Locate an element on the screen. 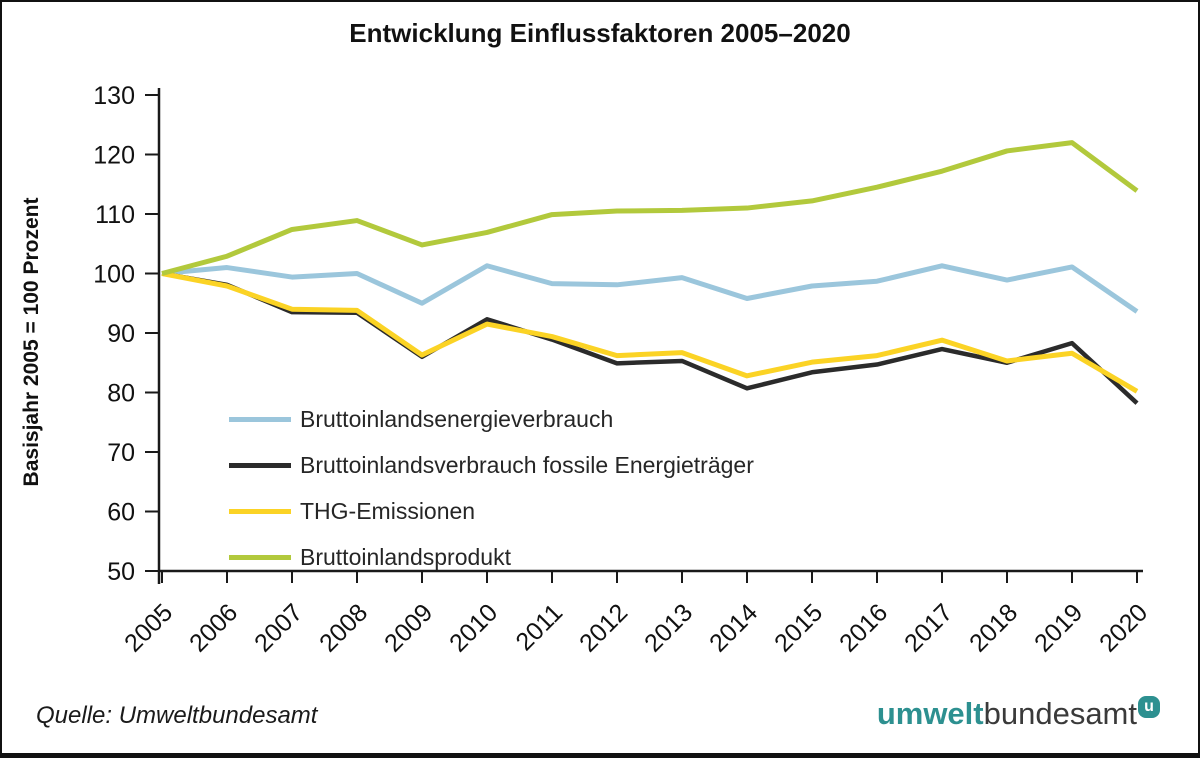 This screenshot has width=1200, height=758. legend-item: Bruttoinlandsprodukt is located at coordinates (491, 557).